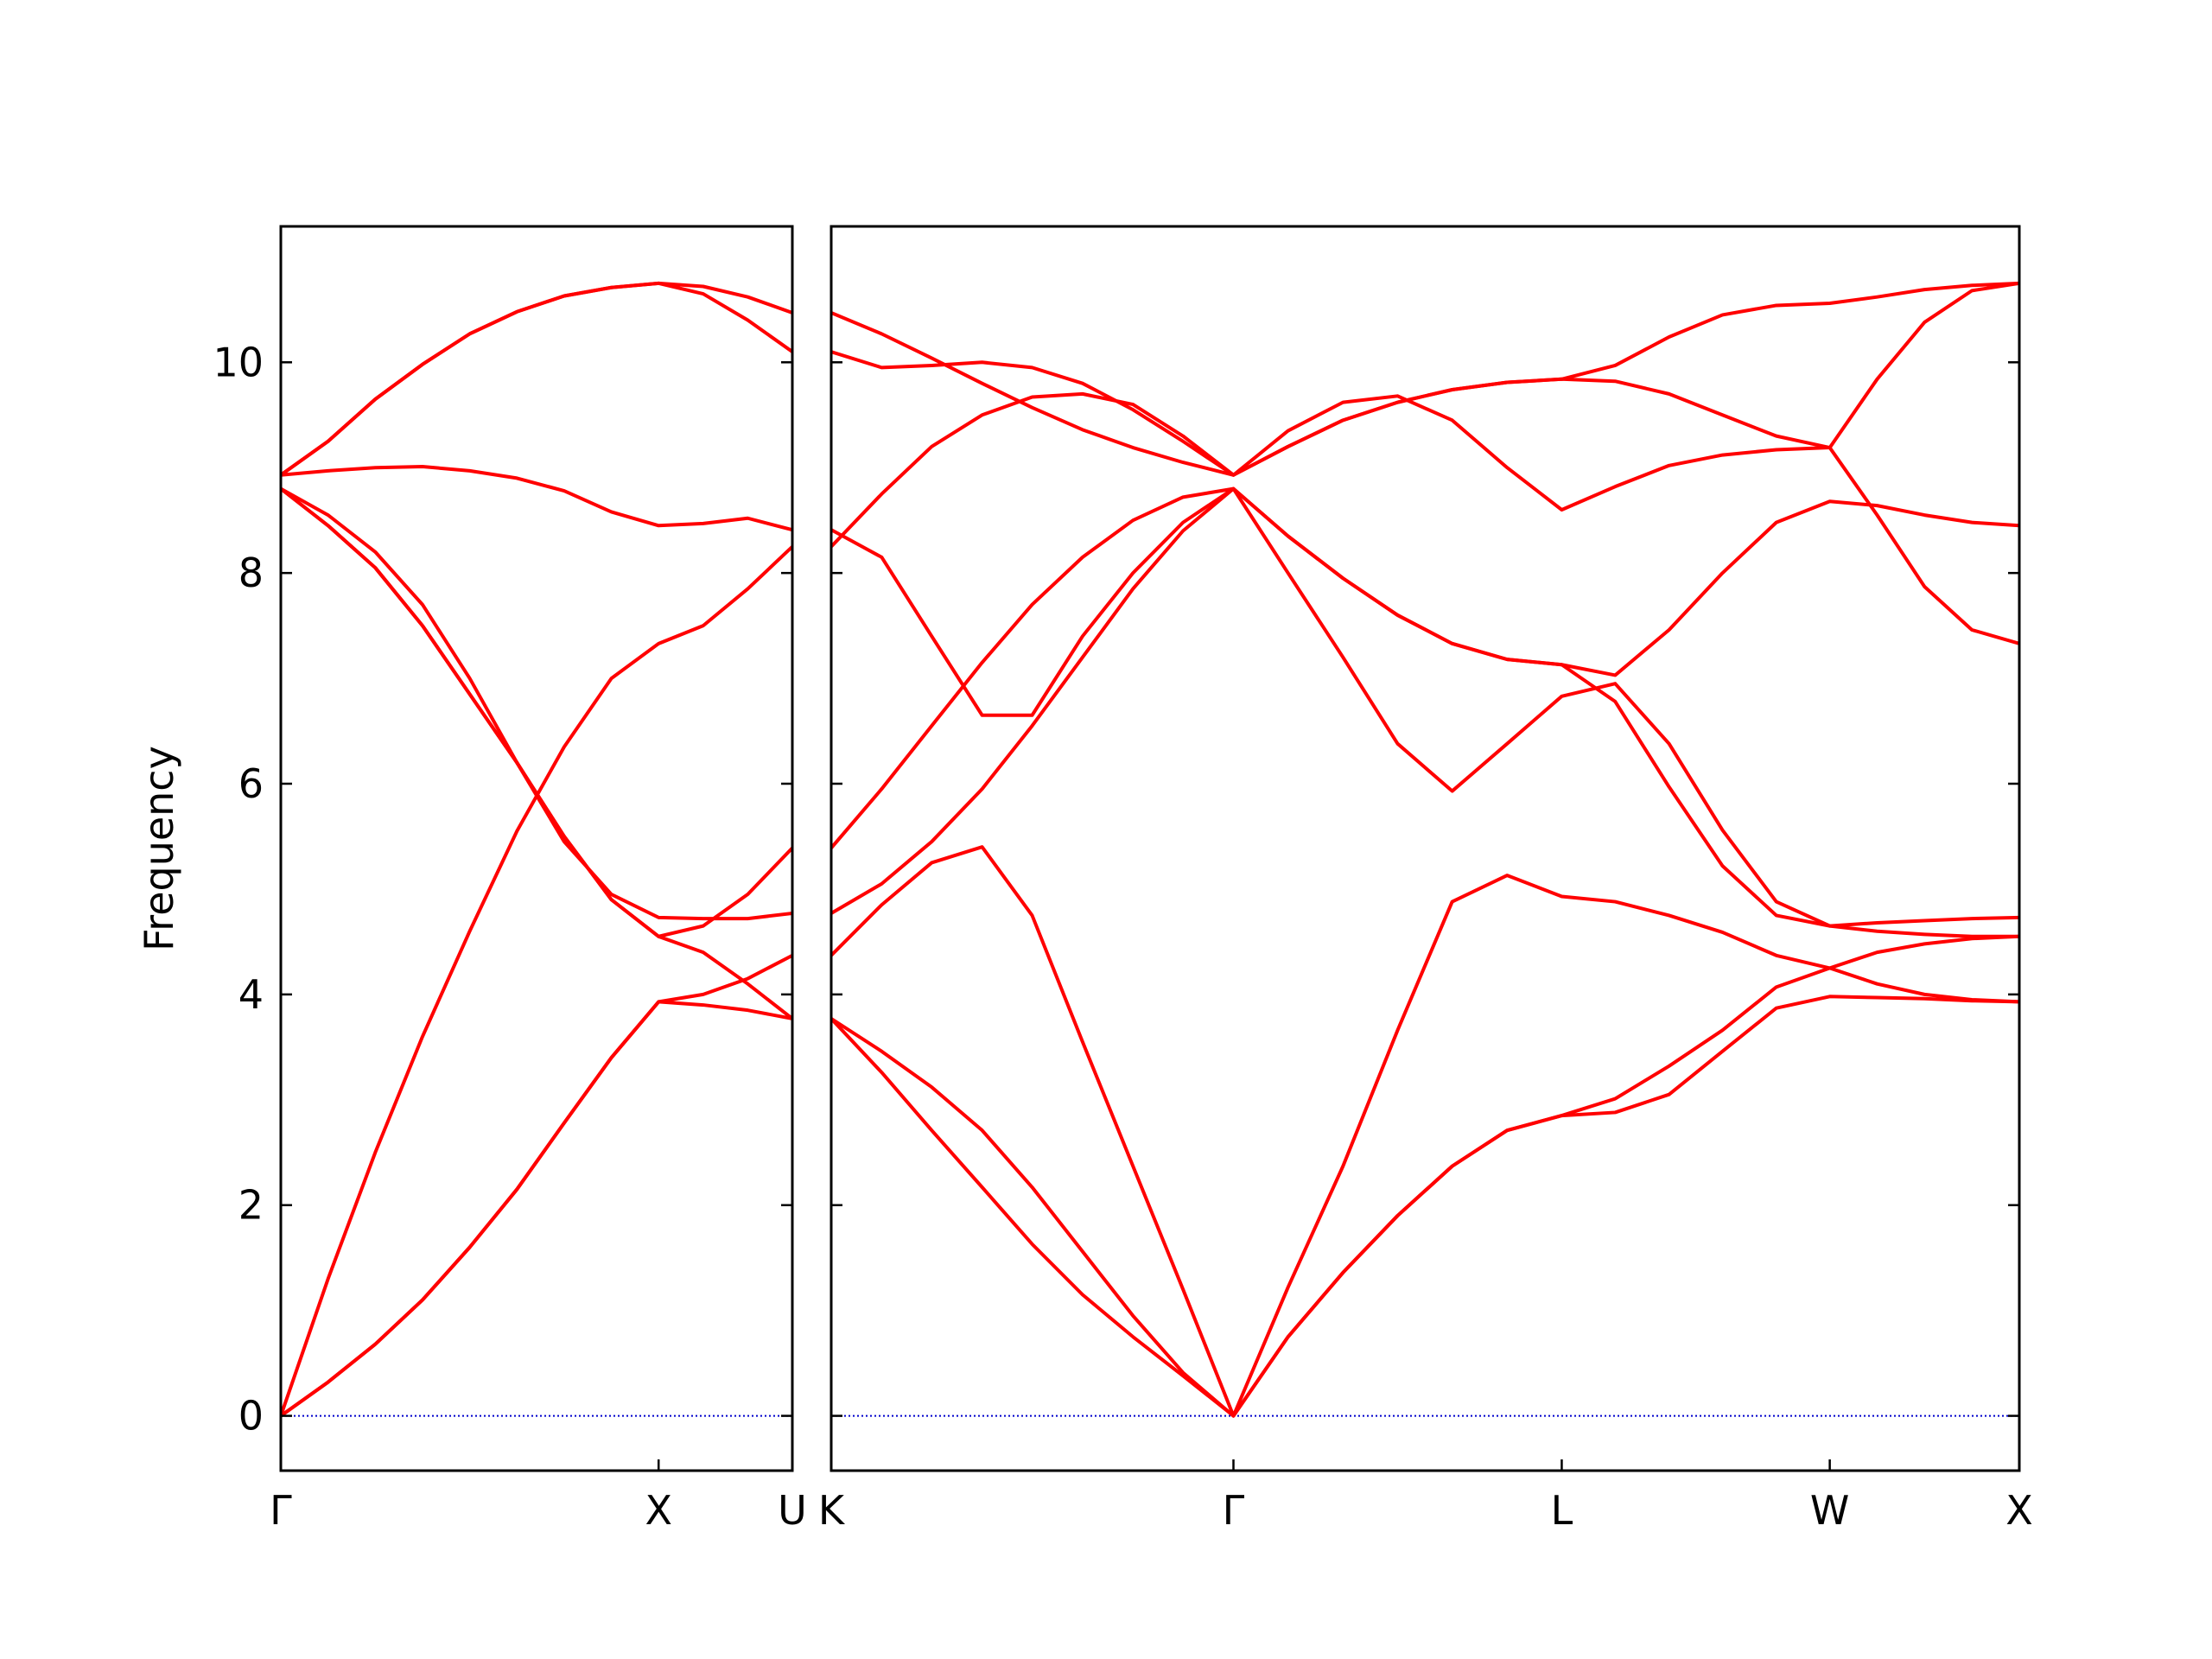 This screenshot has height=1659, width=2212. I want to click on y-tick-label: 8, so click(251, 573).